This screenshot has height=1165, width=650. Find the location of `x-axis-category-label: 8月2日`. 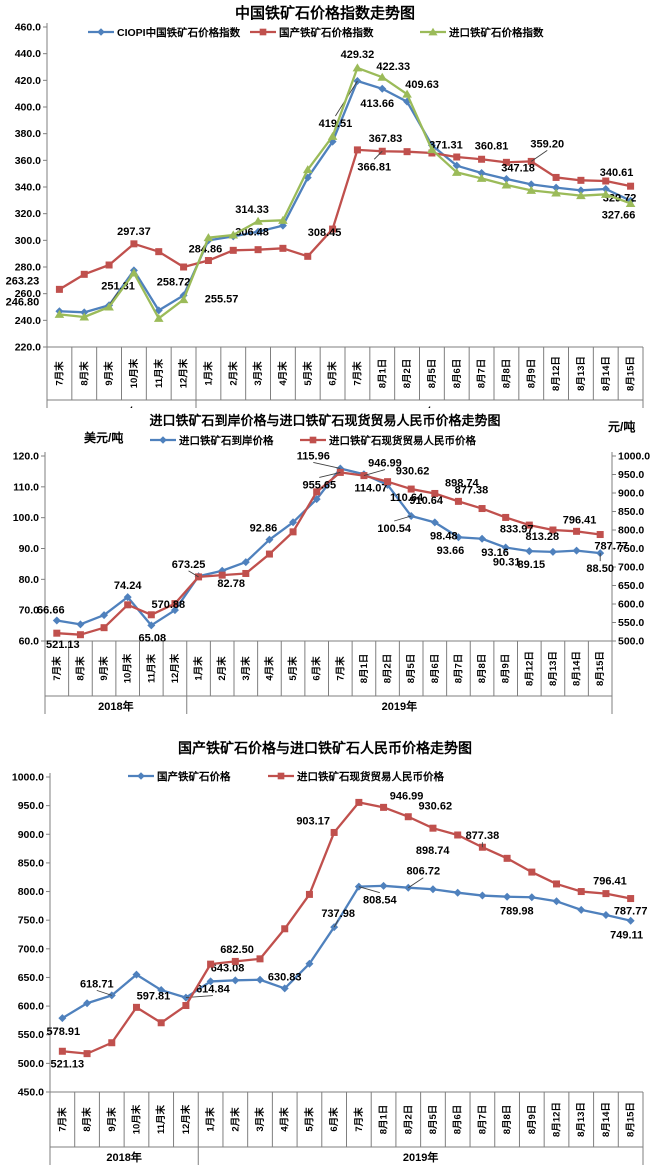

x-axis-category-label: 8月2日 is located at coordinates (407, 374).